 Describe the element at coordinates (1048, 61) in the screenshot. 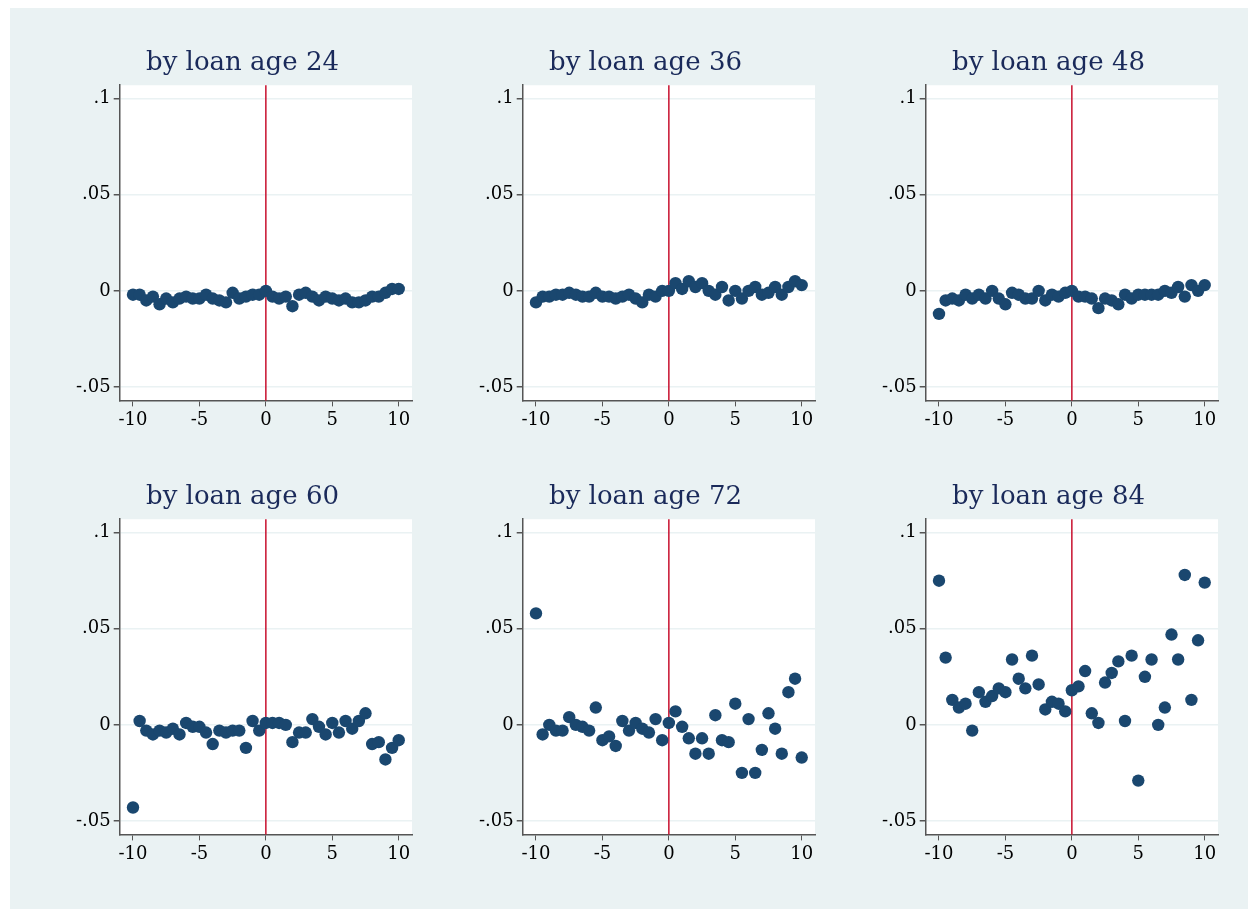

I see `chart-title: by loan age 48` at that location.